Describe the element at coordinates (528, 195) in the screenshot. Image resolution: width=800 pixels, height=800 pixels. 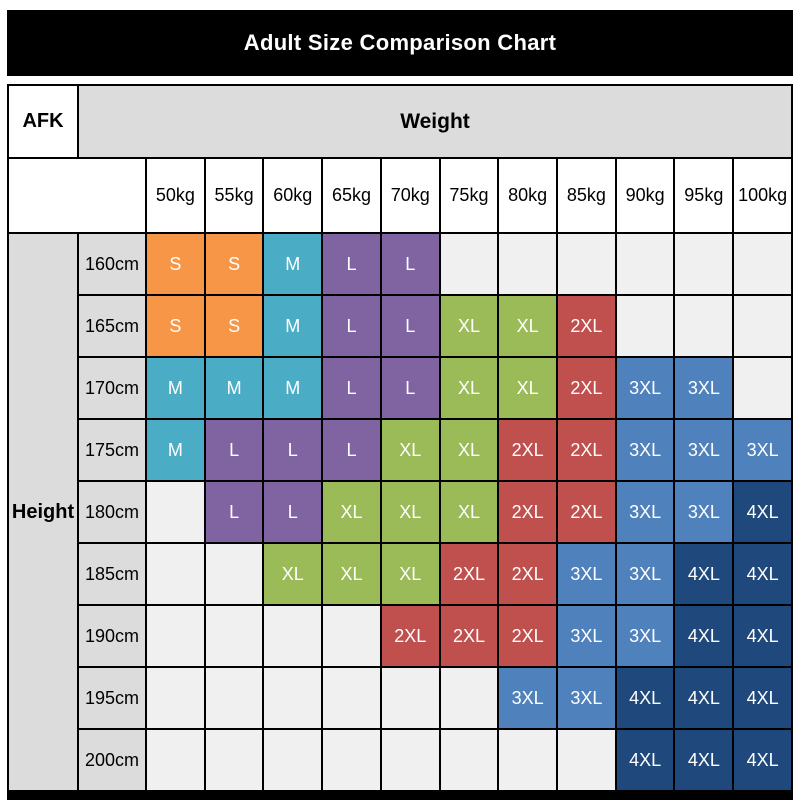
I see `weight-tick-label: 80kg` at that location.